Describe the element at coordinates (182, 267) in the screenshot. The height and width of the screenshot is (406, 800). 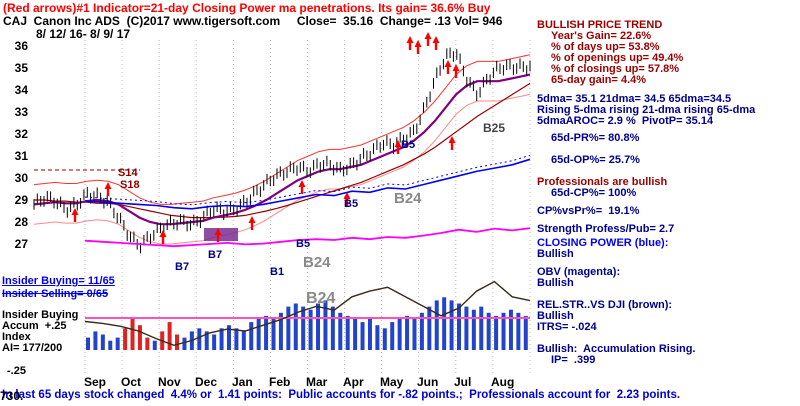
I see `chart-annotation: B7` at that location.